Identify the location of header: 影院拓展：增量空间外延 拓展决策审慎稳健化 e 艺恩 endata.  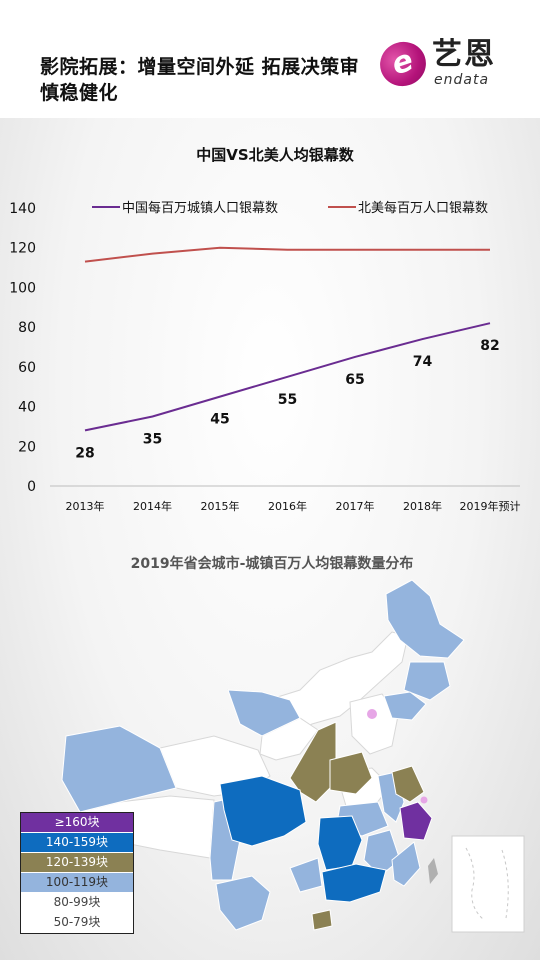
(270, 59).